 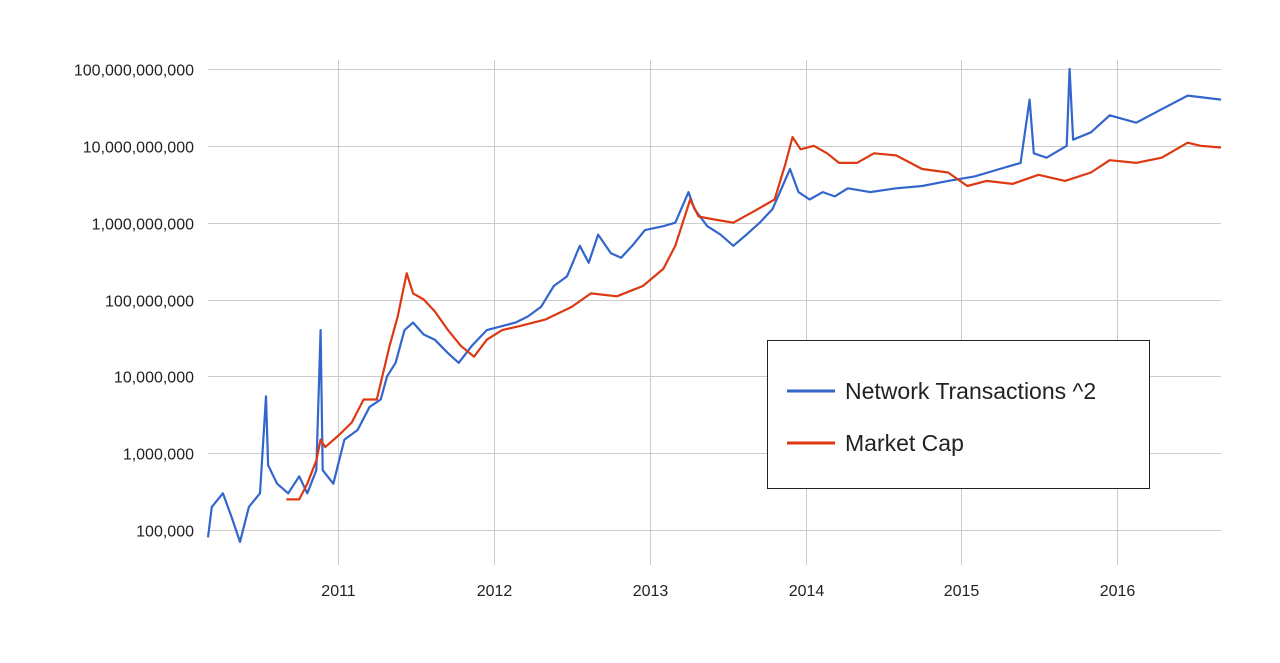 I want to click on y-tick-label: 10,000,000, so click(x=154, y=378).